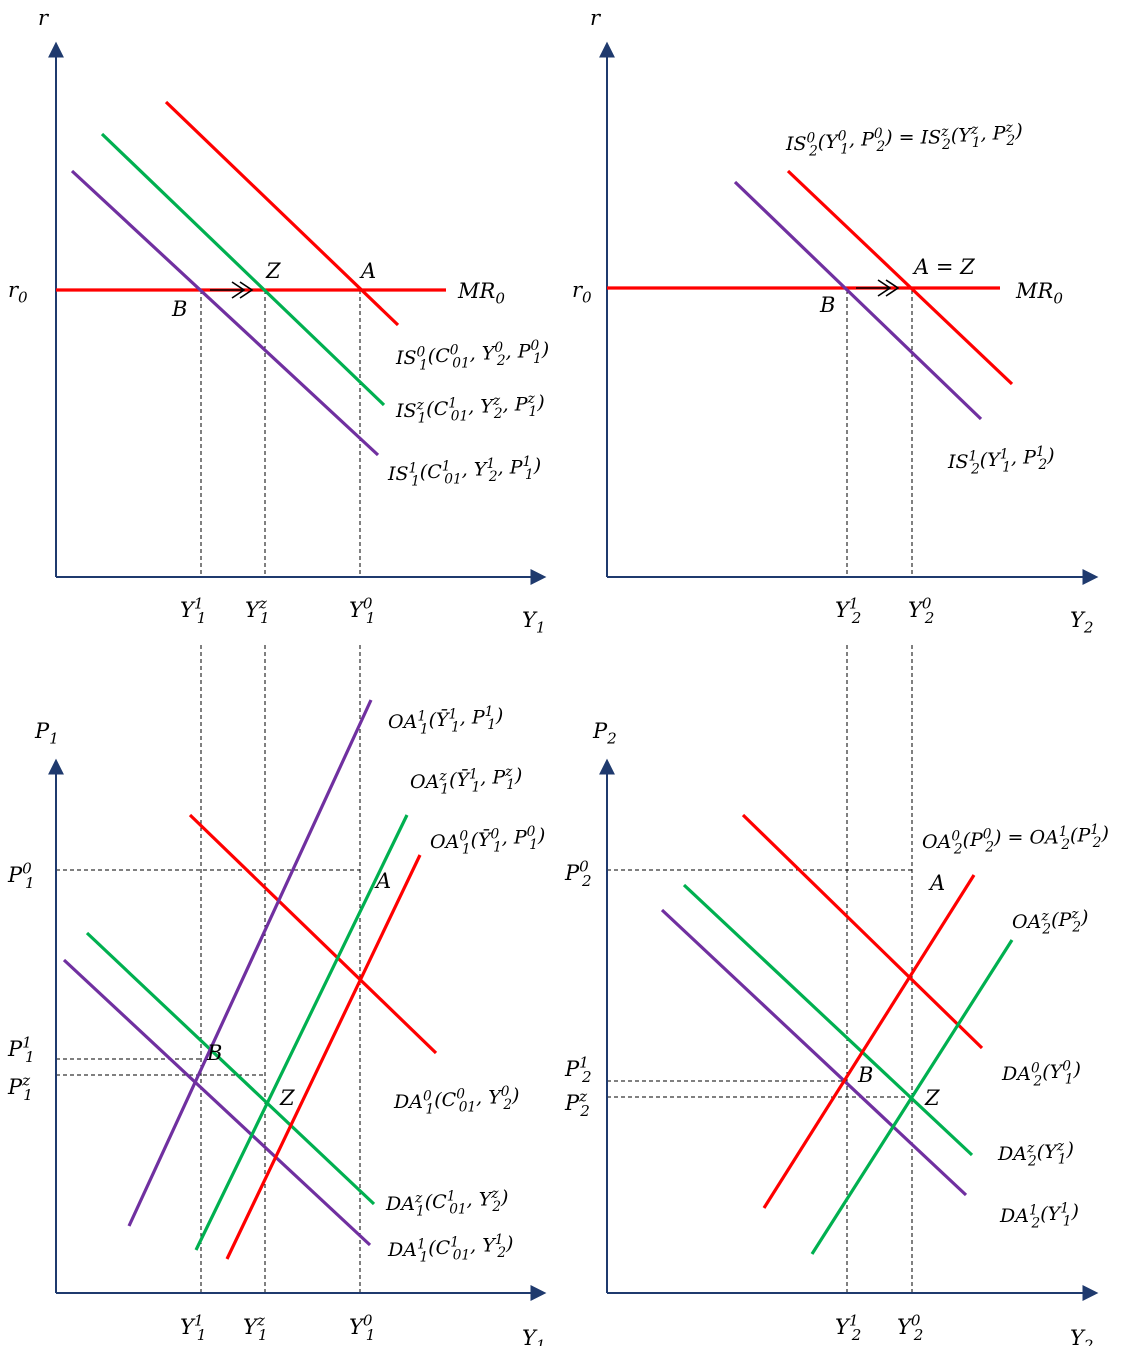 This screenshot has height=1346, width=1142. I want to click on price-level-z: Pz2​, so click(577, 1104).